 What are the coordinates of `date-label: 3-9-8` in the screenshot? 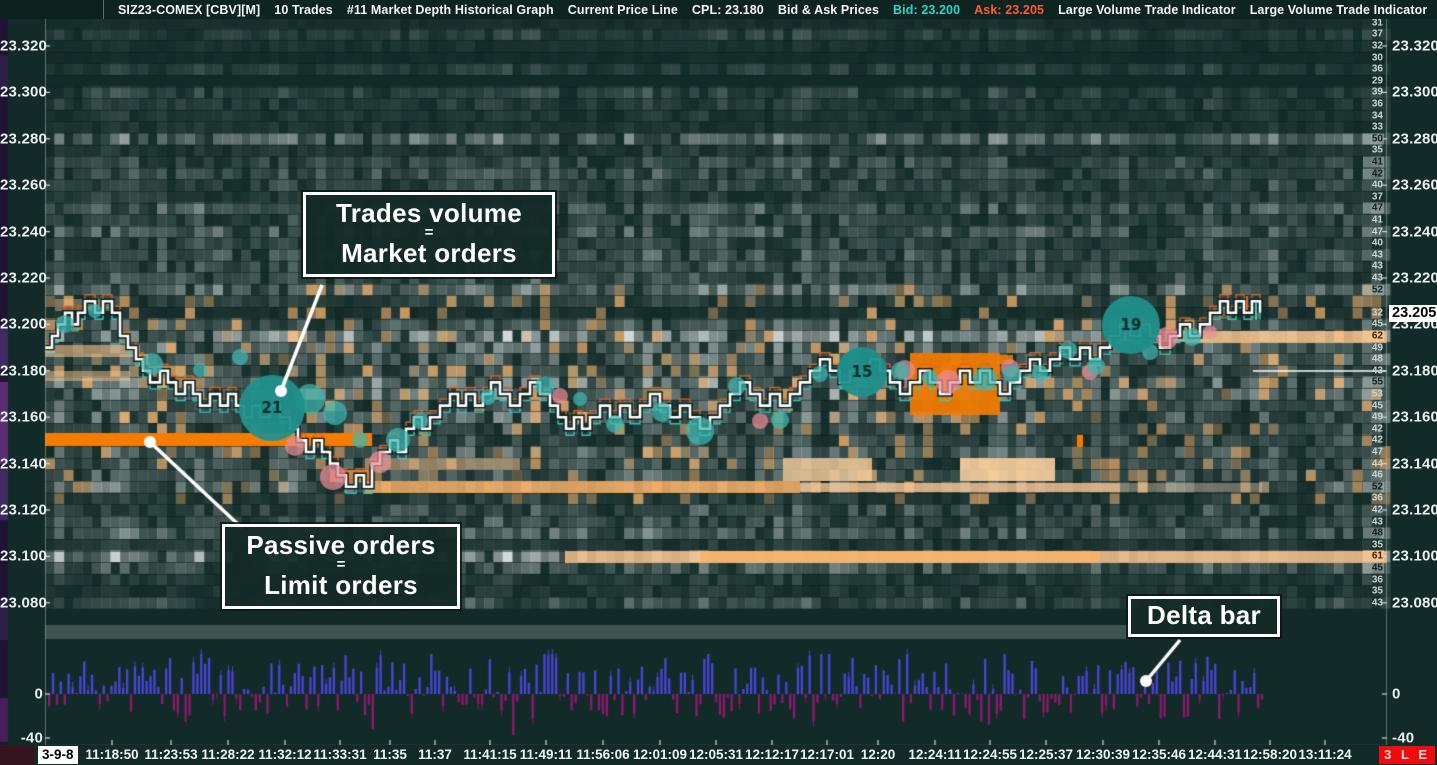 It's located at (58, 755).